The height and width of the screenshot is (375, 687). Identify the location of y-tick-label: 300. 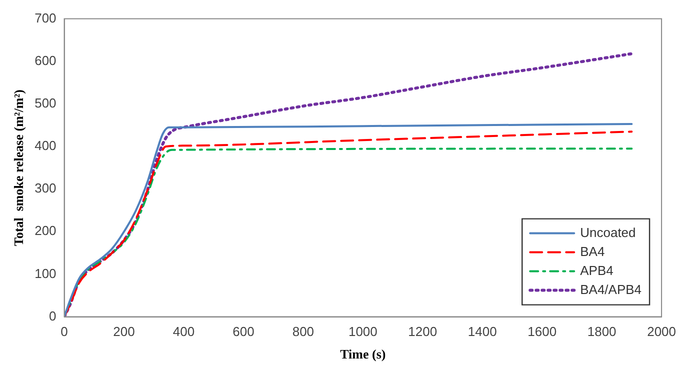
(45, 188).